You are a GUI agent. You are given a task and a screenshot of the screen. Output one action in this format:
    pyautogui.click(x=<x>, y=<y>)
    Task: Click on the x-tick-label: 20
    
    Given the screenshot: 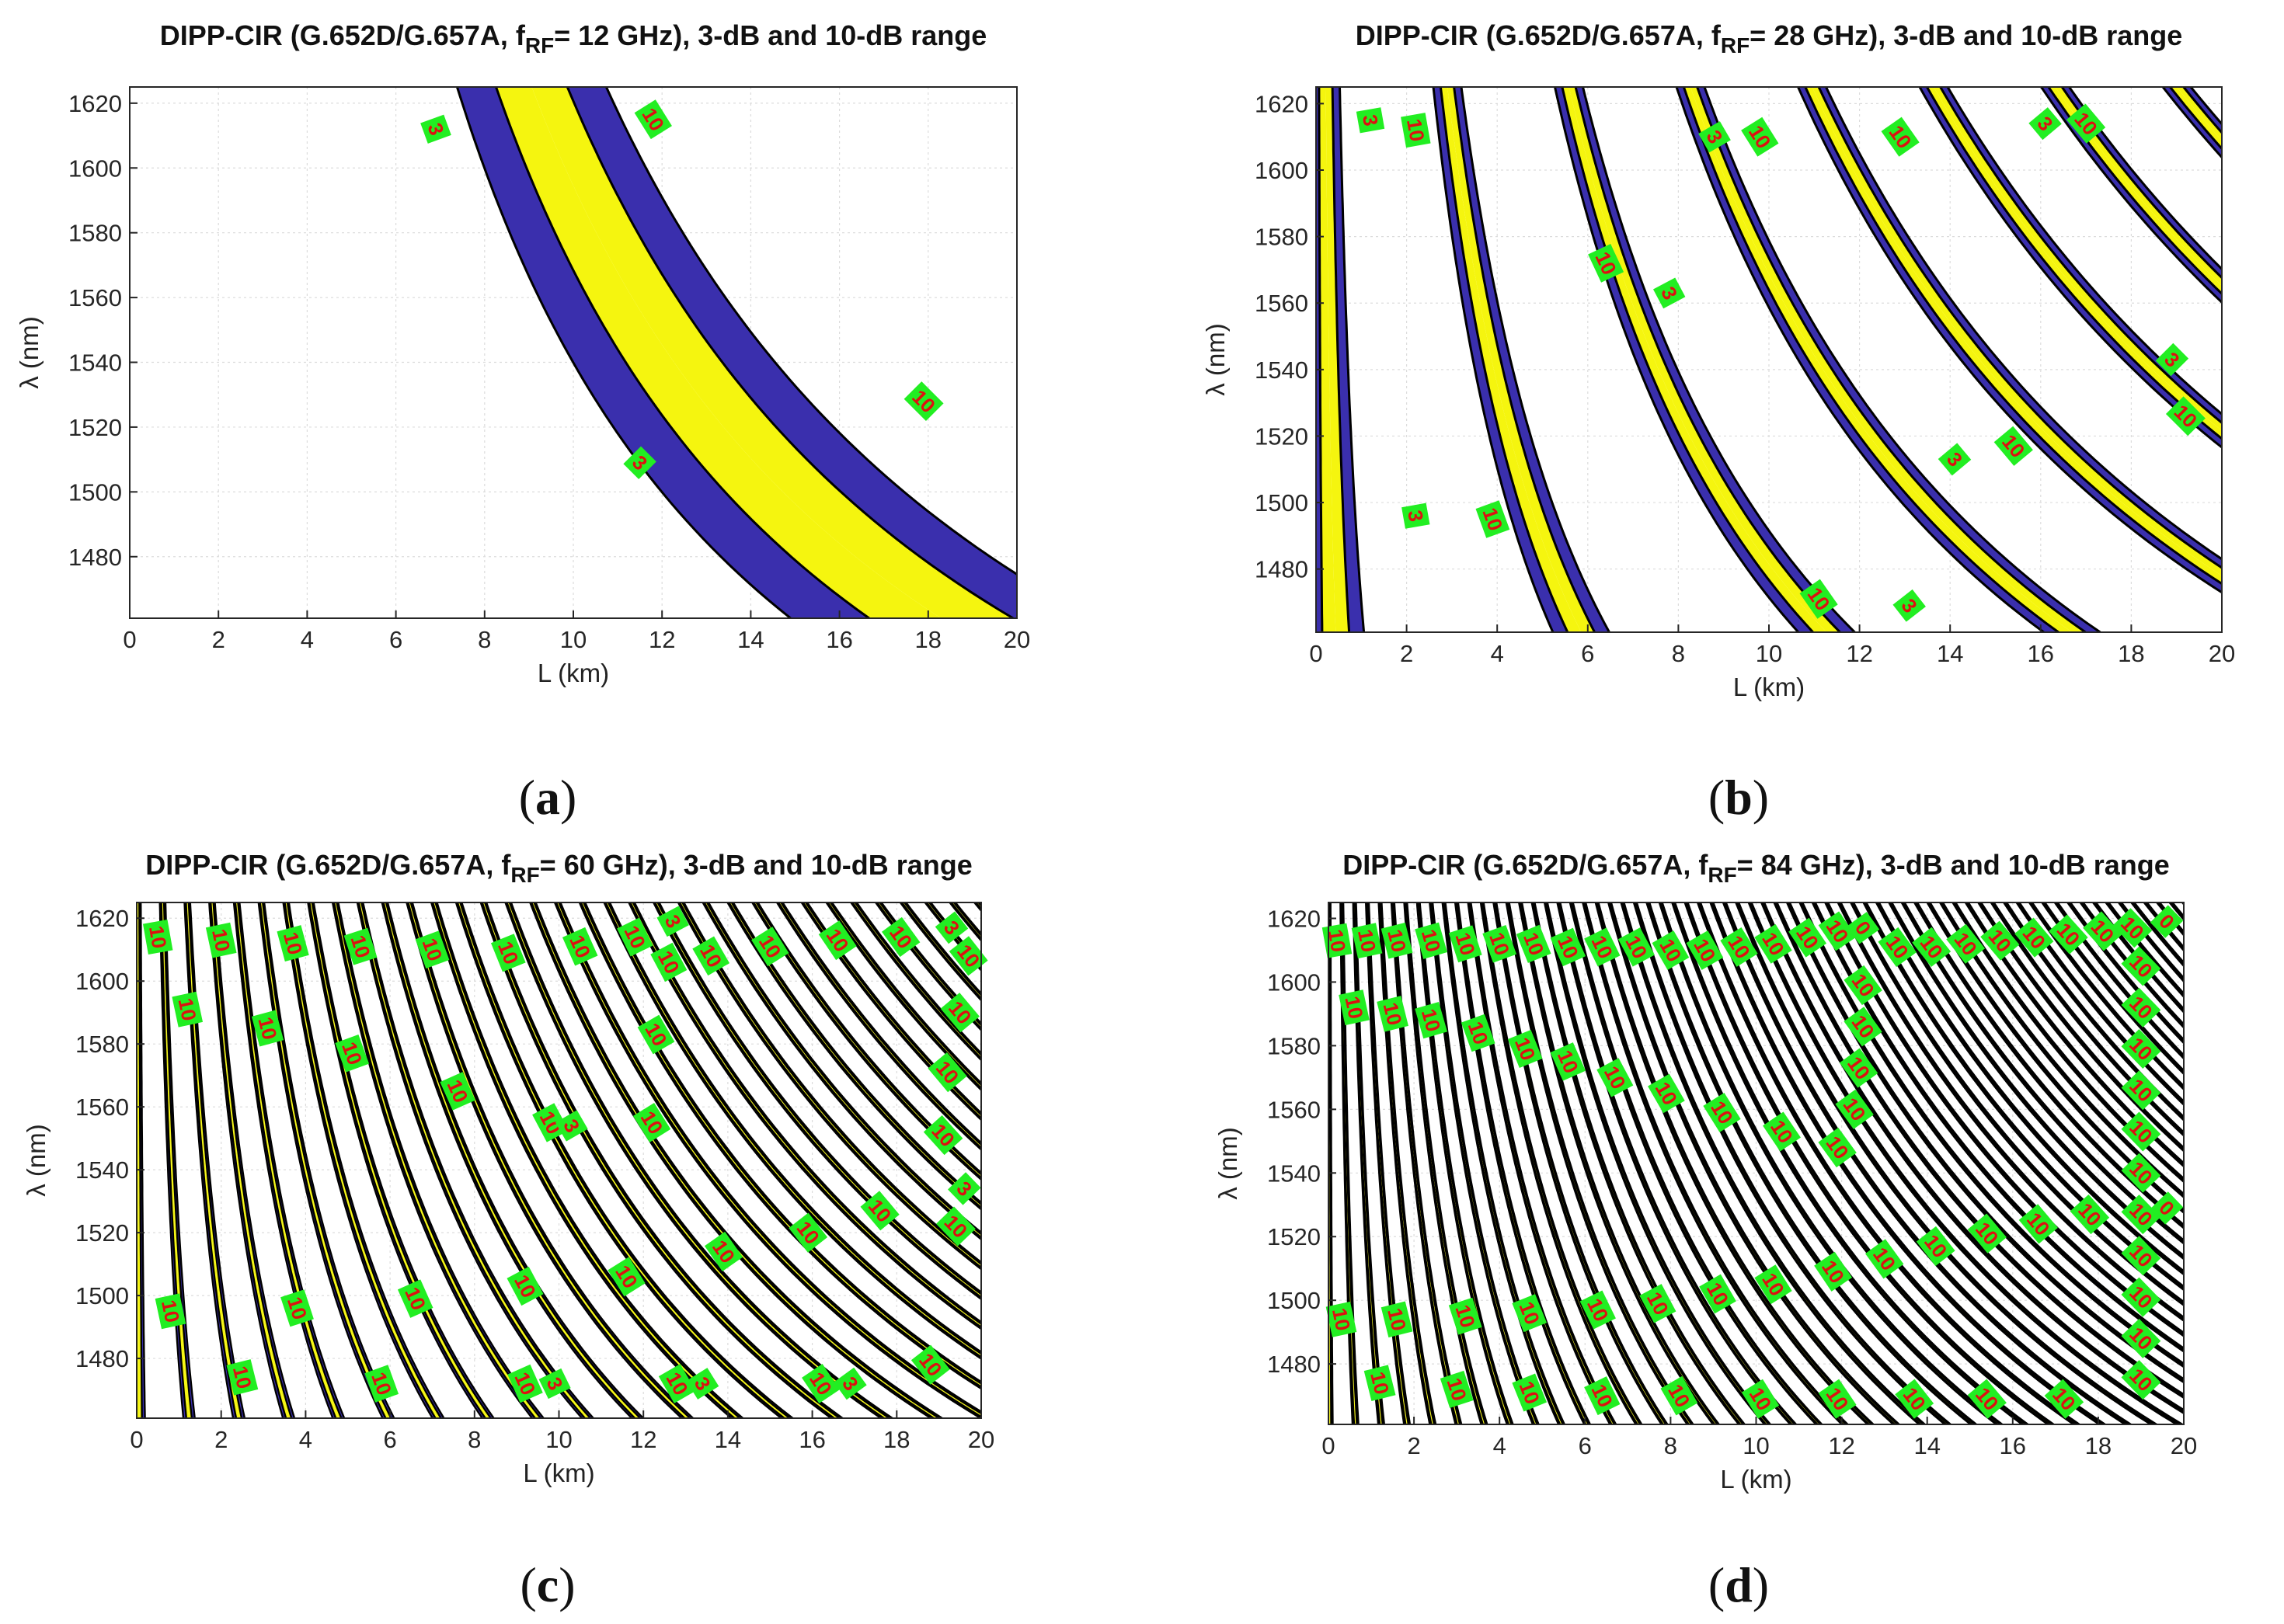 What is the action you would take?
    pyautogui.click(x=1017, y=639)
    